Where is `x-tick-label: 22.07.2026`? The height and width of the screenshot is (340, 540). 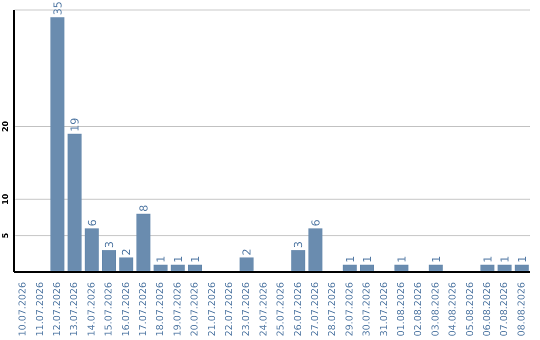 x-tick-label: 22.07.2026 is located at coordinates (229, 309).